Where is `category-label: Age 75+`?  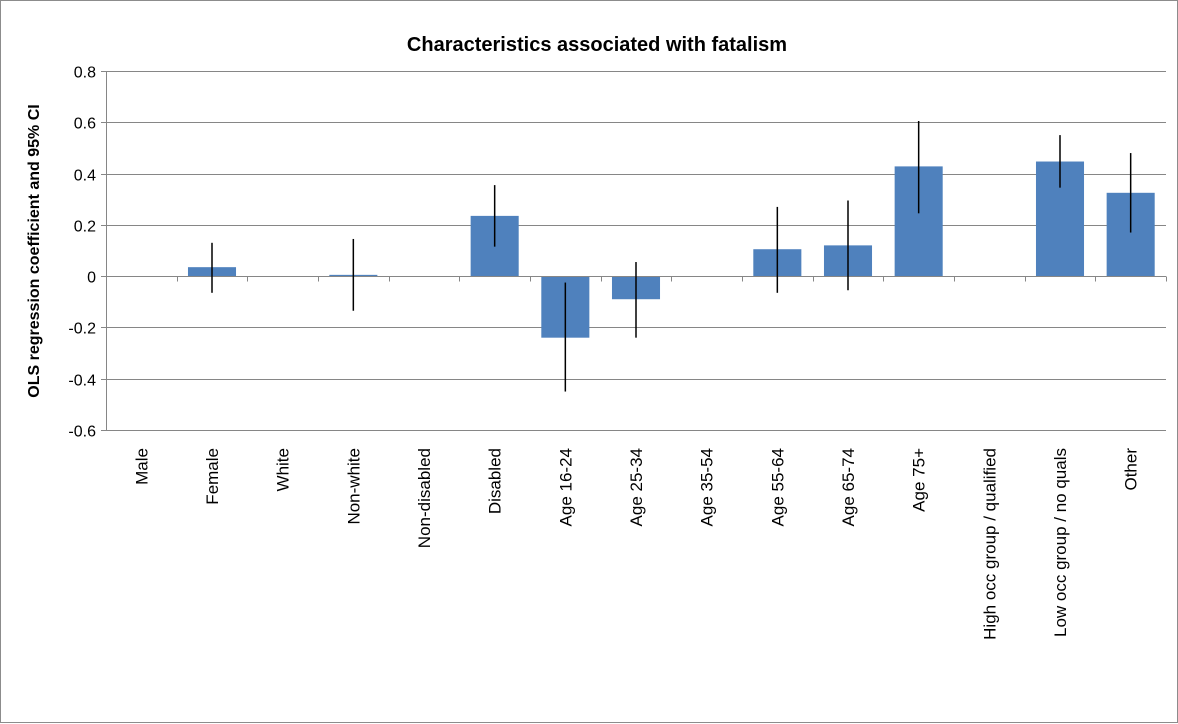 category-label: Age 75+ is located at coordinates (919, 480).